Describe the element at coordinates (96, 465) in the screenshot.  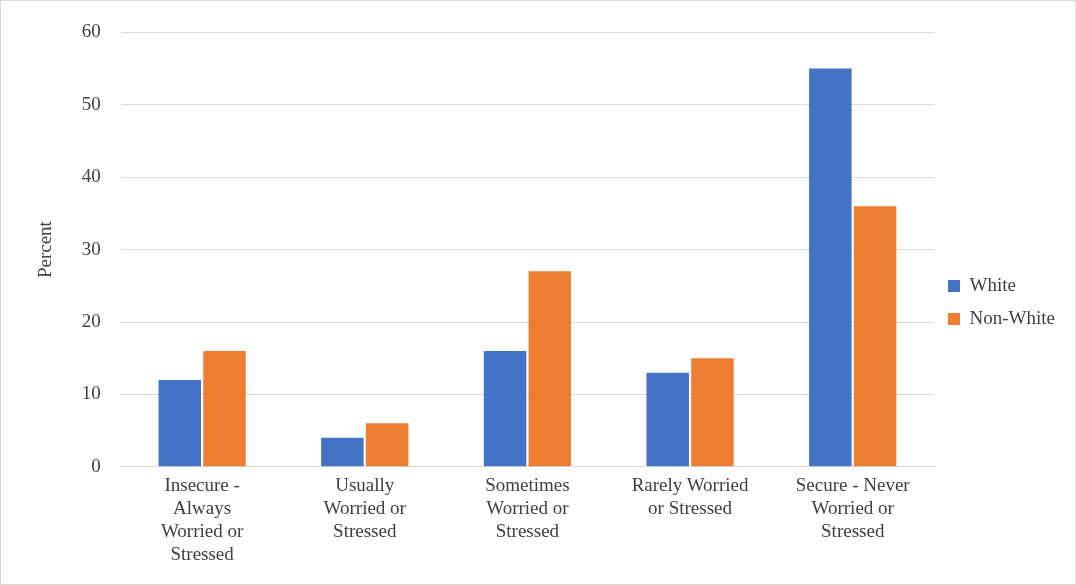
I see `y-tick-label: 0` at that location.